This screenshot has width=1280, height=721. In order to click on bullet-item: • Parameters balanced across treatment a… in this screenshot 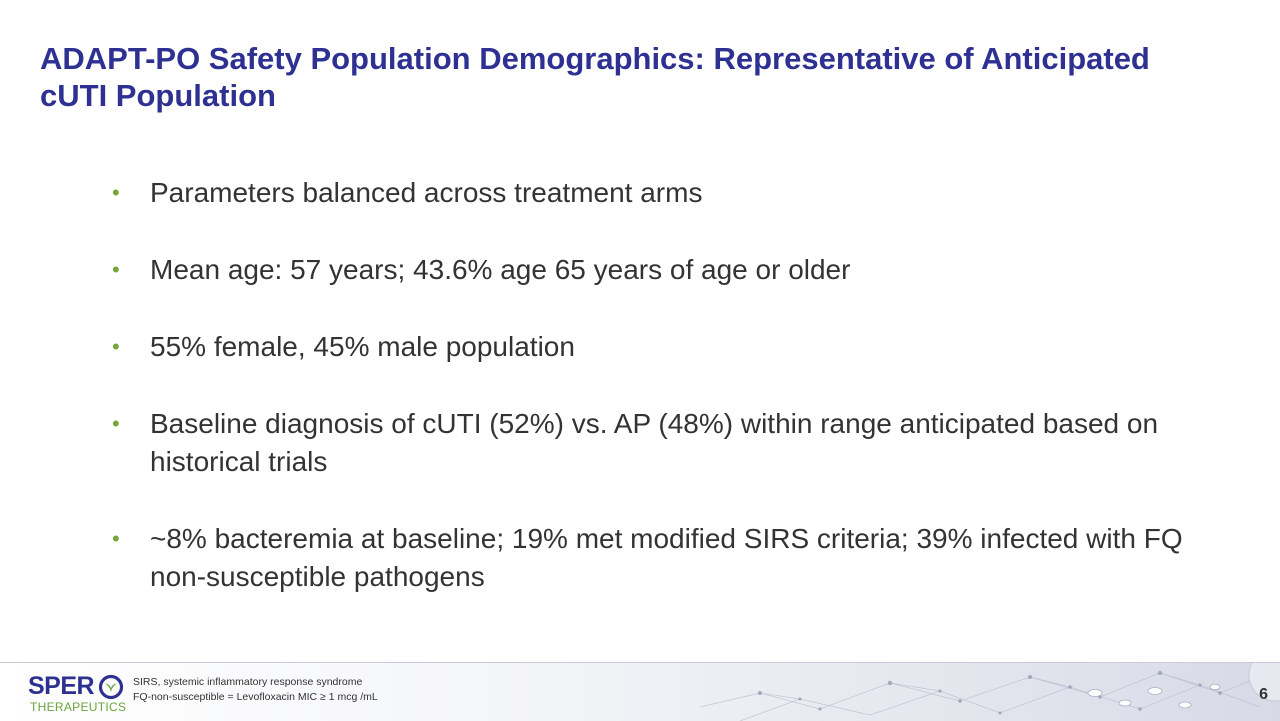, I will do `click(667, 193)`.